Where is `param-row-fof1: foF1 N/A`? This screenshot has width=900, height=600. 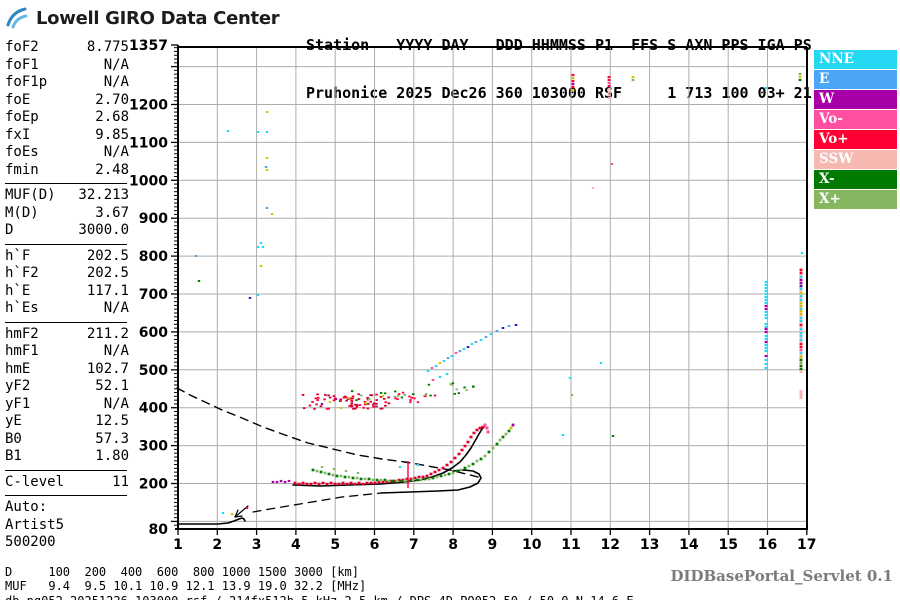
param-row-fof1: foF1 N/A is located at coordinates (67, 64).